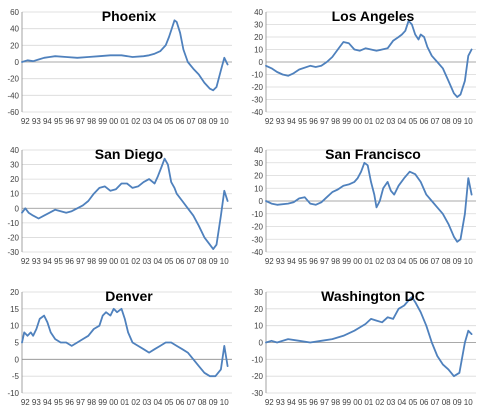  What do you see at coordinates (13, 112) in the screenshot?
I see `y-tick-label: -60` at bounding box center [13, 112].